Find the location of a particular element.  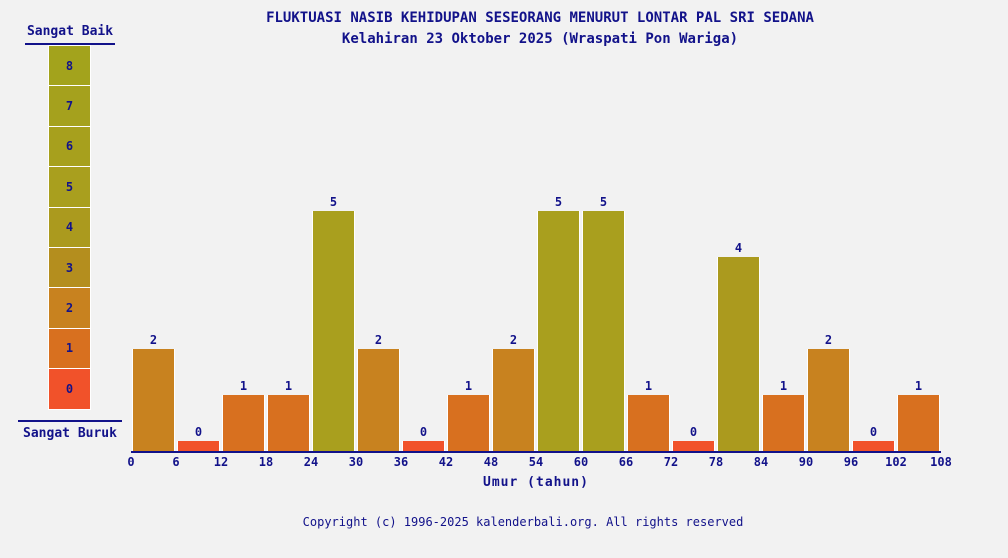

x-tick-66: 66 is located at coordinates (626, 462).